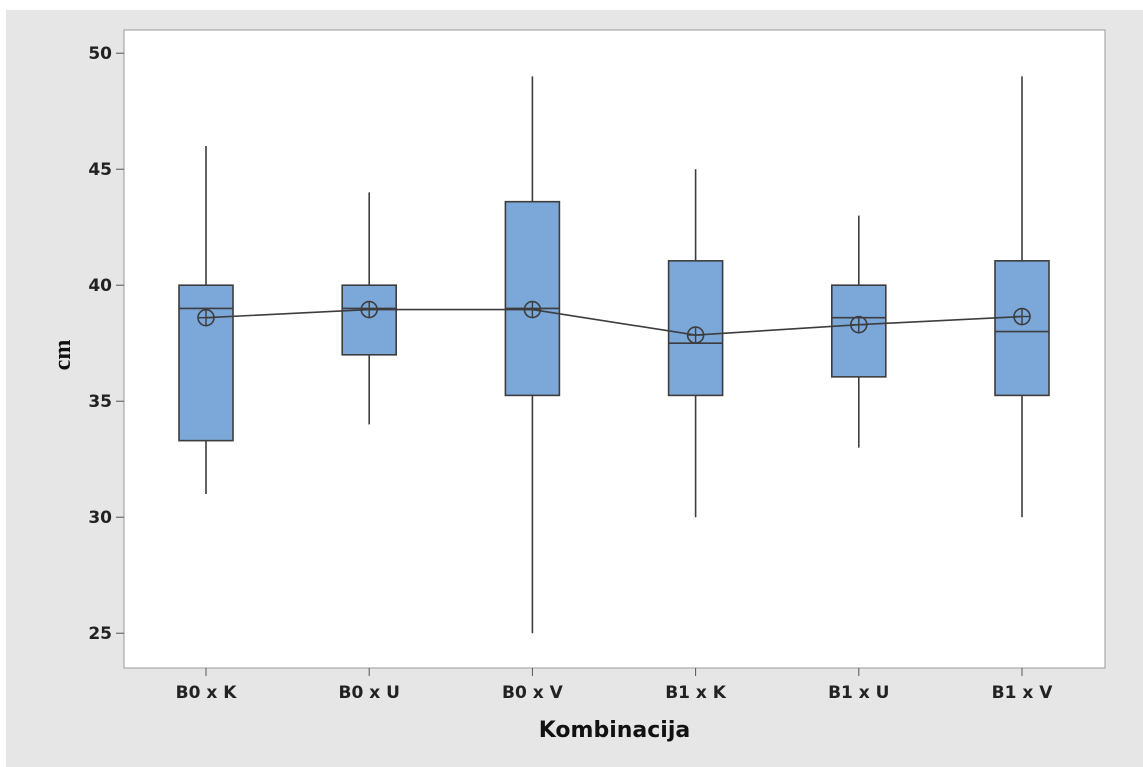 The width and height of the screenshot is (1143, 767). Describe the element at coordinates (207, 693) in the screenshot. I see `x-tick-label: B0 x K` at that location.